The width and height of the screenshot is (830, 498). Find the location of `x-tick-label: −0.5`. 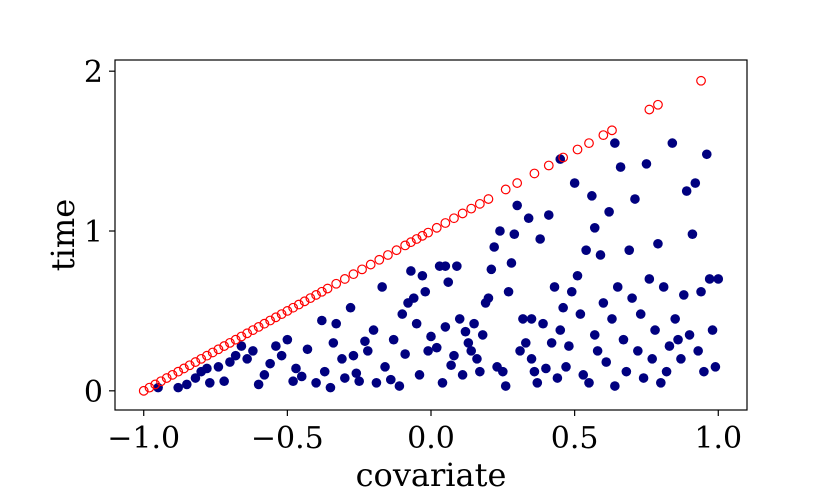

x-tick-label: −0.5 is located at coordinates (287, 438).